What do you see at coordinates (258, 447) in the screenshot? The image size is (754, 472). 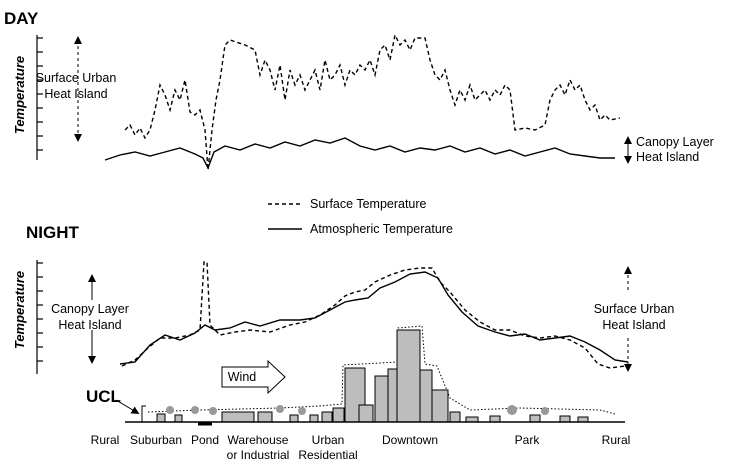 I see `zone-label: Warehouse or Industrial` at bounding box center [258, 447].